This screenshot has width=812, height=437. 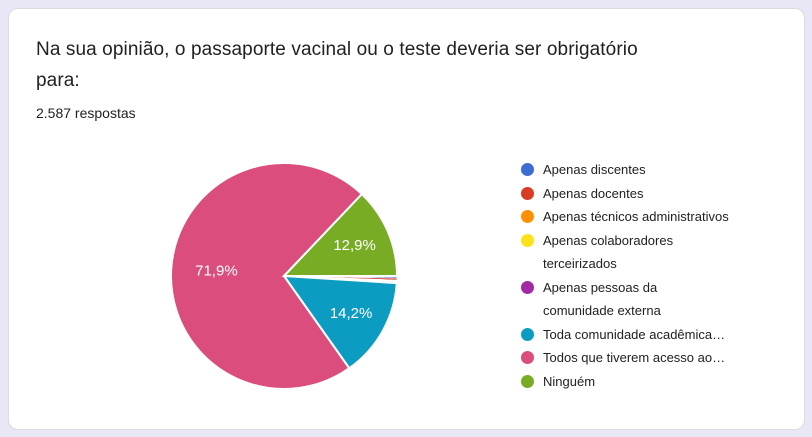 I want to click on legend-item-4: Apenas colaboradores terceirizados, so click(x=646, y=252).